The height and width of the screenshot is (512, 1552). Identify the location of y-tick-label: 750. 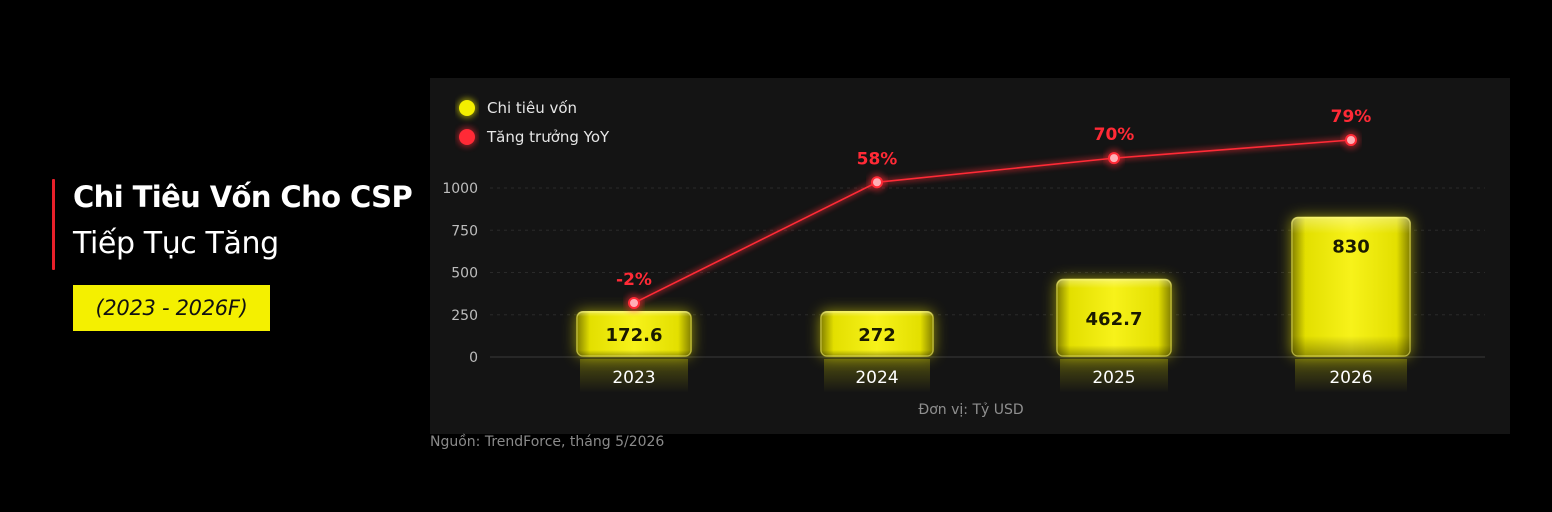
(464, 231).